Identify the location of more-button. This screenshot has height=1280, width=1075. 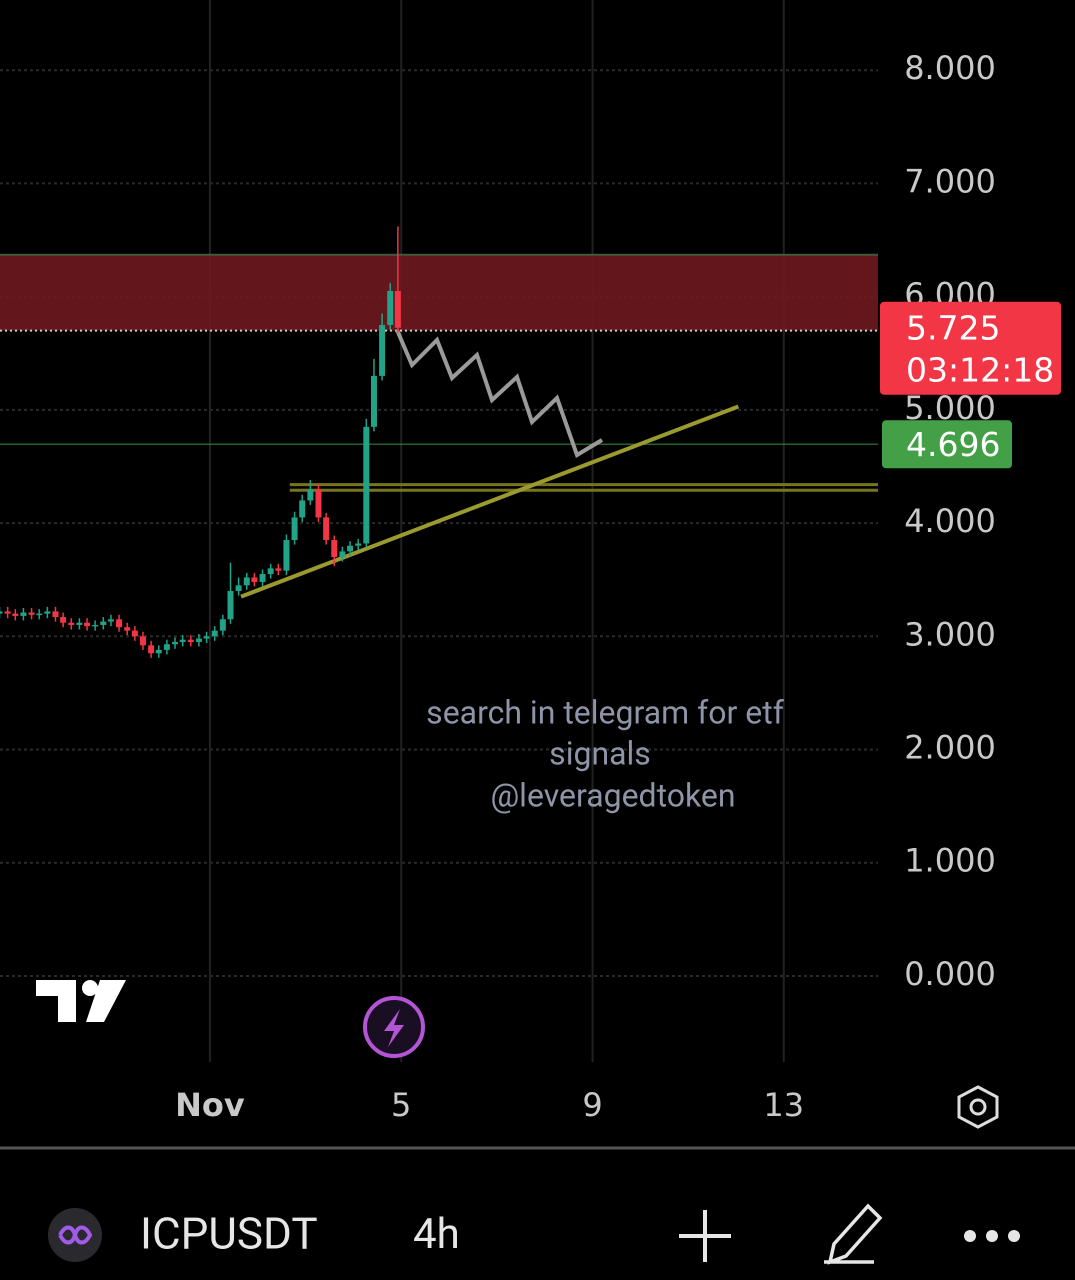
(992, 1236).